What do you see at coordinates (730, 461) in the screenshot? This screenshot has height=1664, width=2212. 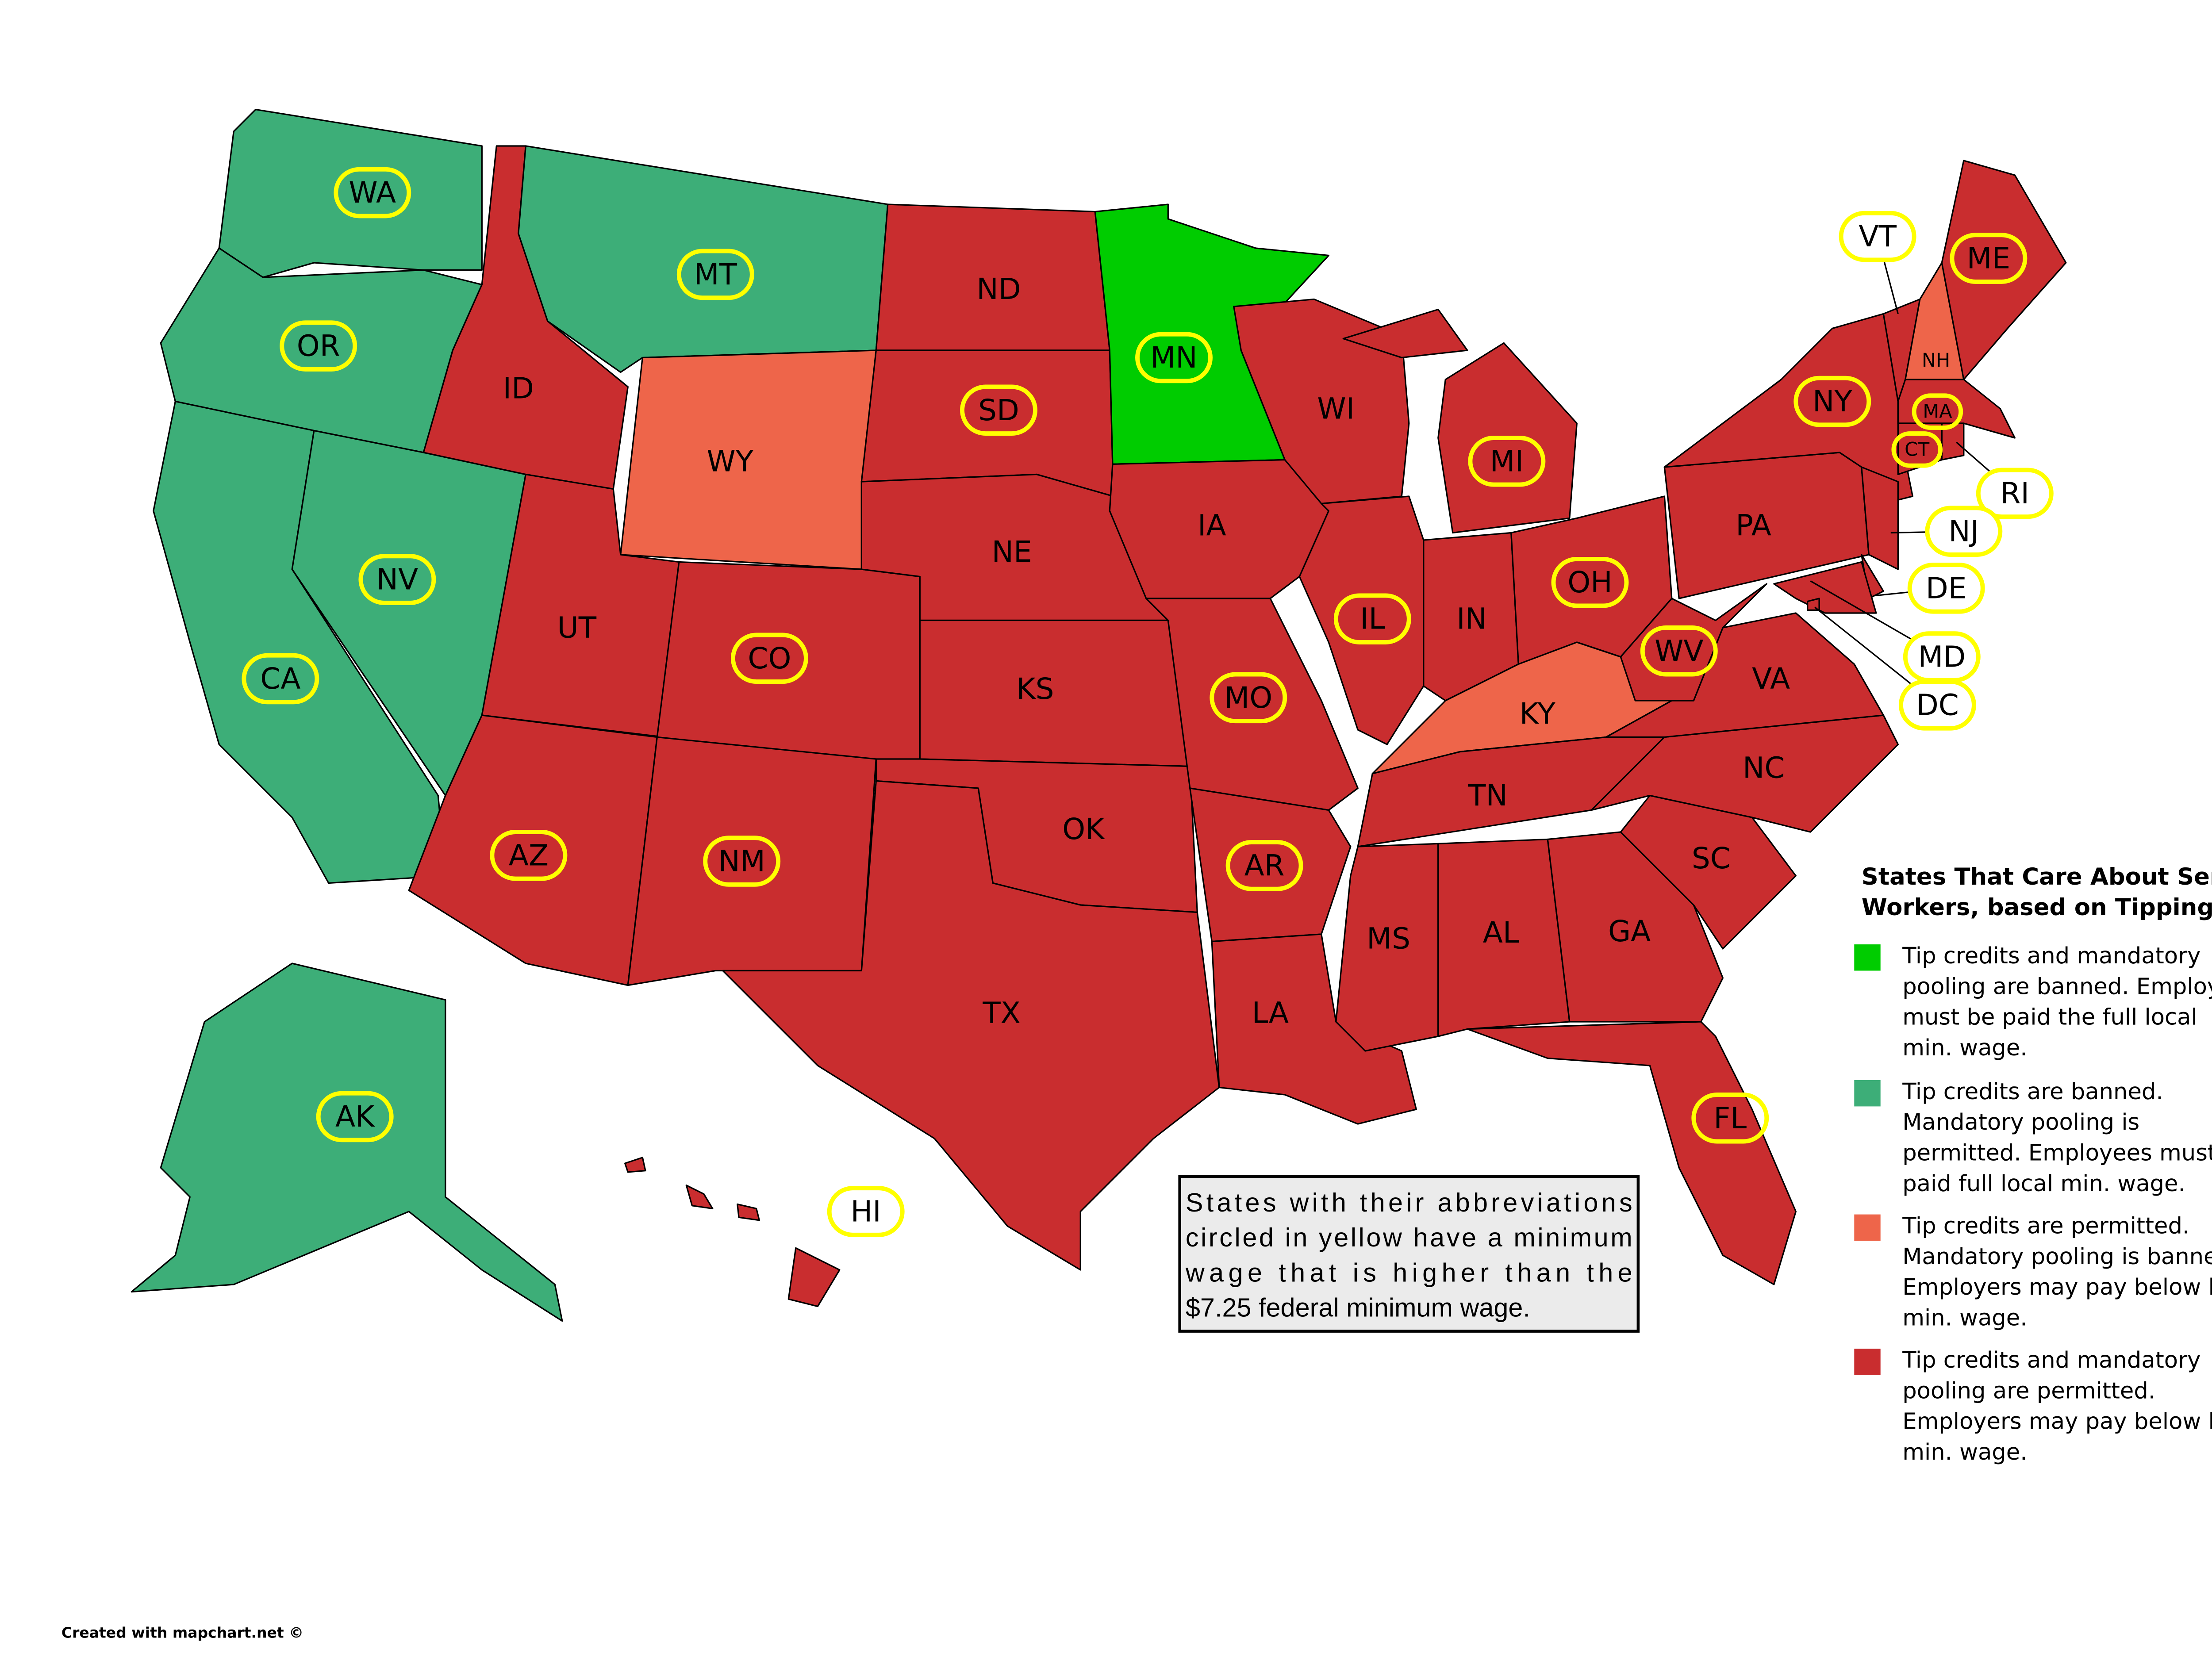 I see `state-label: WY` at bounding box center [730, 461].